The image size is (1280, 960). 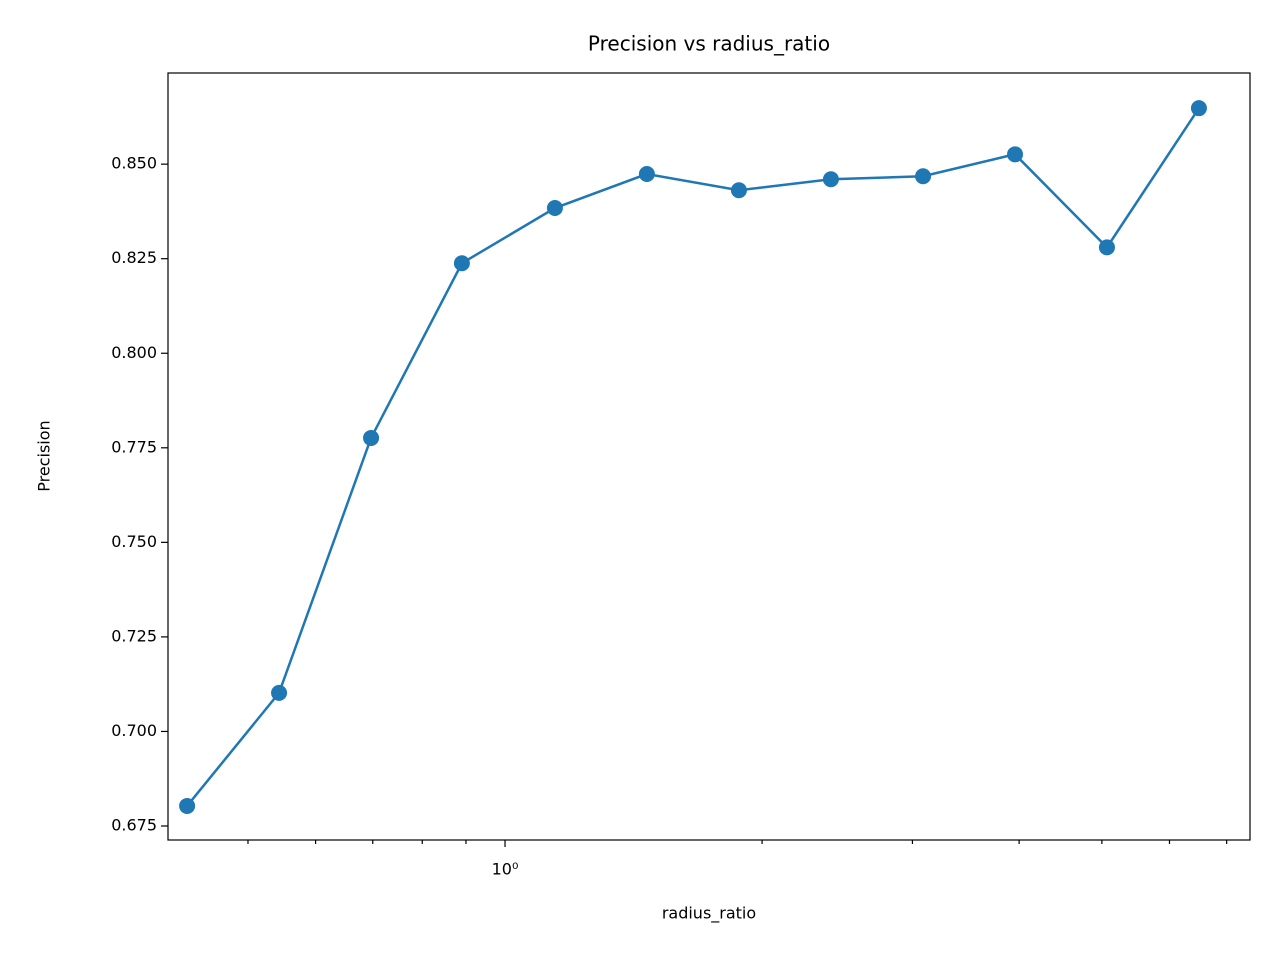 What do you see at coordinates (134, 635) in the screenshot?
I see `y-tick-label: 0.725` at bounding box center [134, 635].